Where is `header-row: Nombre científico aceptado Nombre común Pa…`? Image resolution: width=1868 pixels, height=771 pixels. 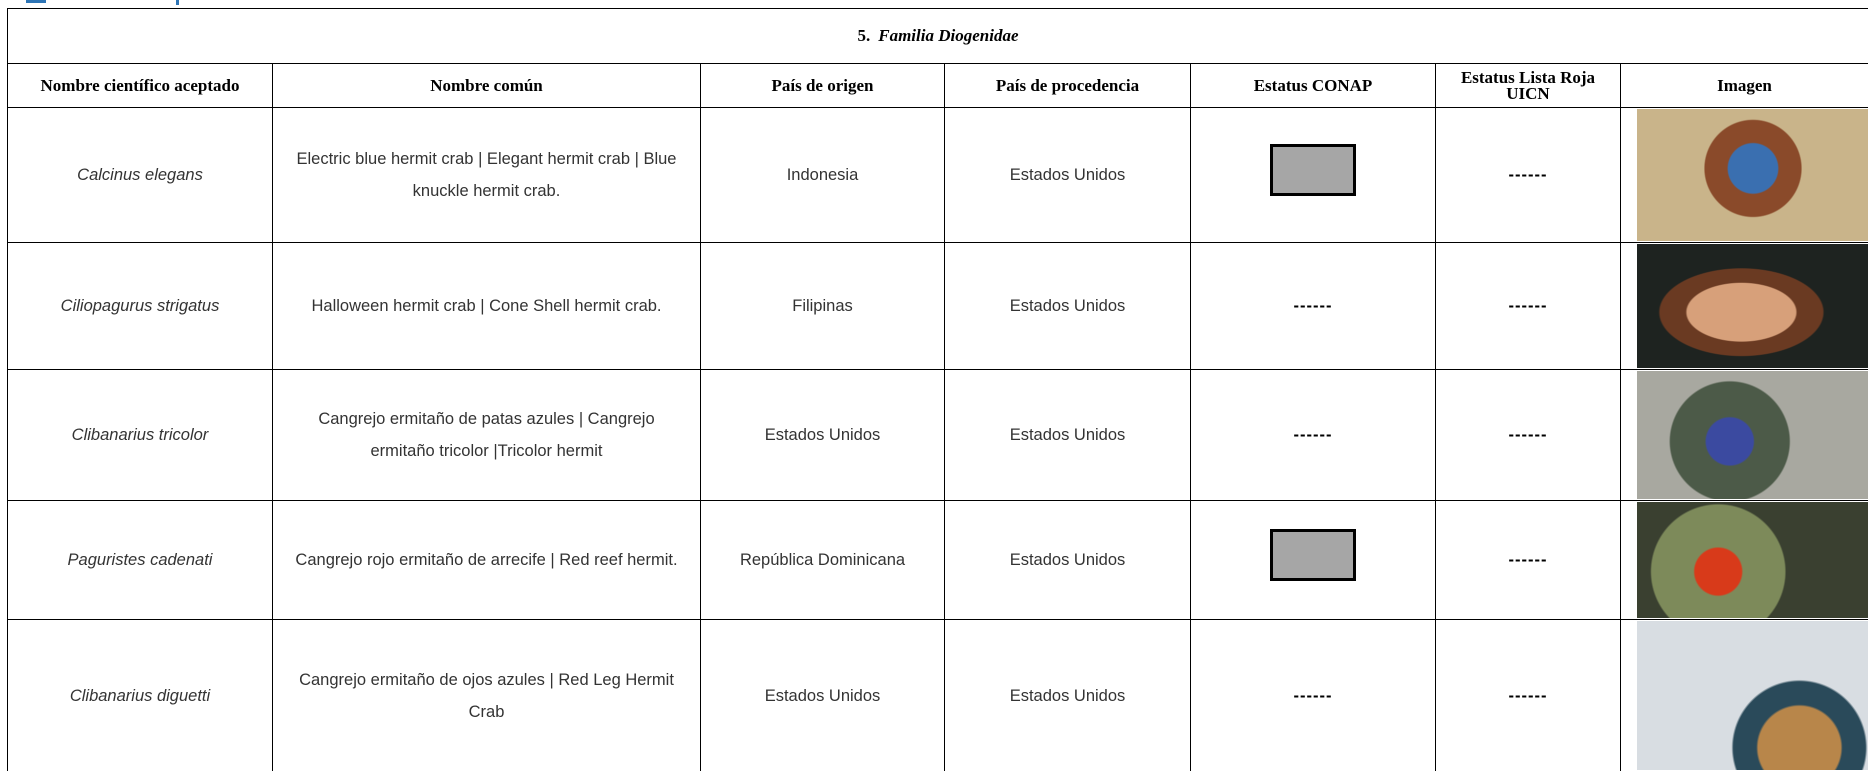
header-row: Nombre científico aceptado Nombre común Pa… is located at coordinates (937, 85).